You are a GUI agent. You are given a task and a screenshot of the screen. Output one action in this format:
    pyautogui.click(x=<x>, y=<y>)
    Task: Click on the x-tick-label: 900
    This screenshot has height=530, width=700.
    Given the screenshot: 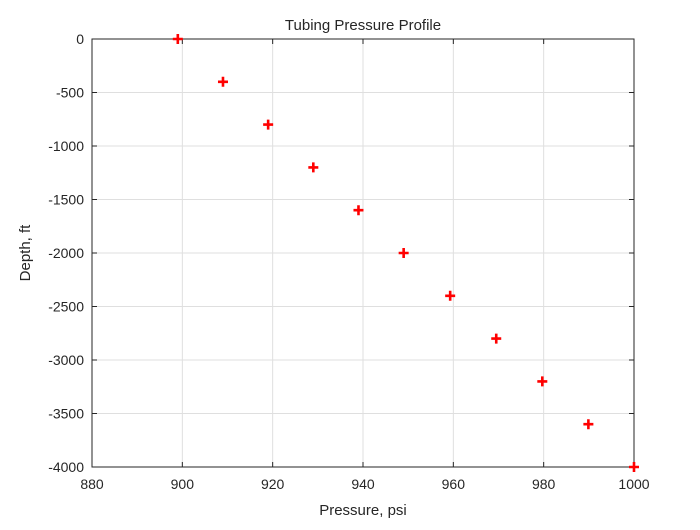 What is the action you would take?
    pyautogui.click(x=183, y=484)
    